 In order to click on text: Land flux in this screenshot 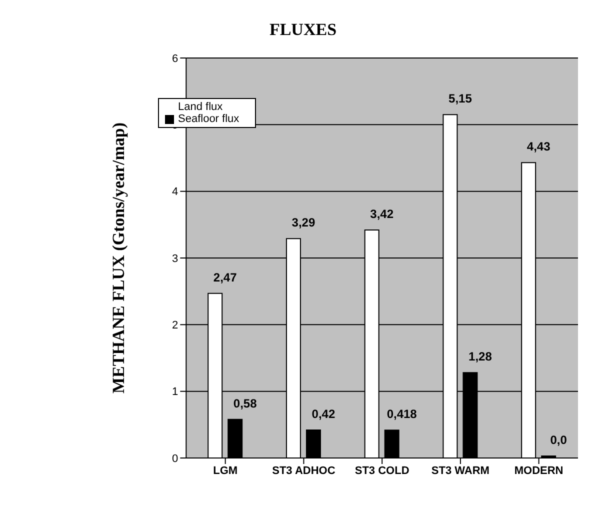, I will do `click(200, 107)`.